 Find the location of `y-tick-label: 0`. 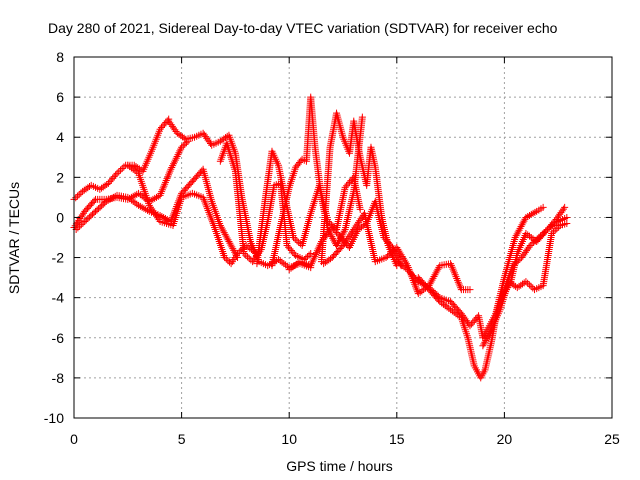

y-tick-label: 0 is located at coordinates (60, 217).